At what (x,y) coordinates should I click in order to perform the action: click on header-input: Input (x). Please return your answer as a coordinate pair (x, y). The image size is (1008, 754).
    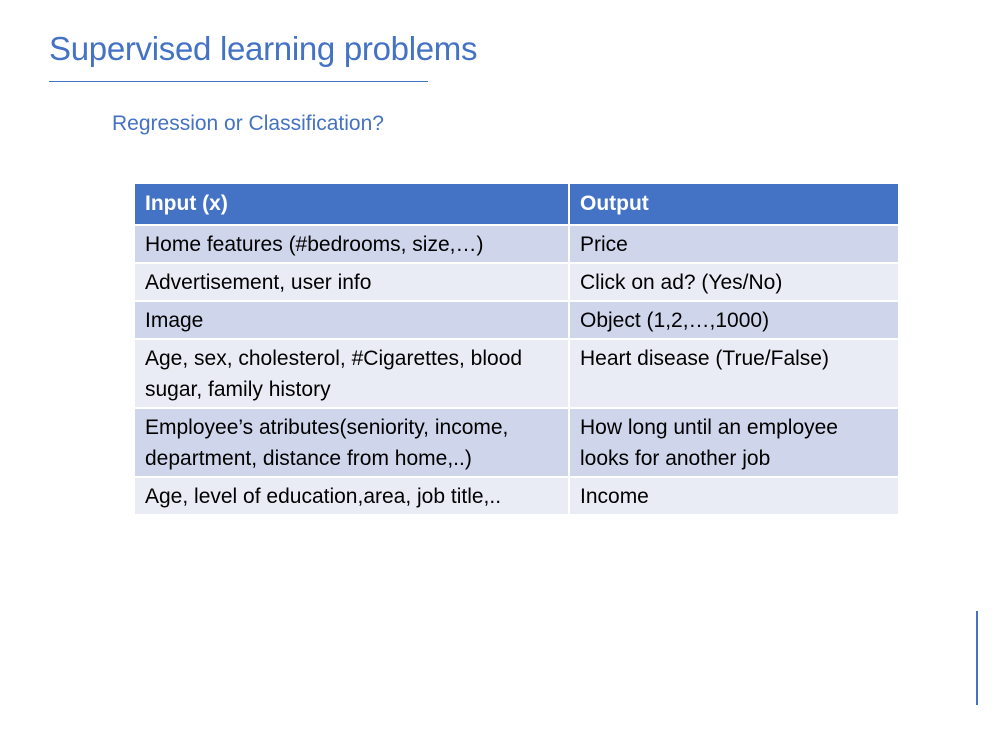
    Looking at the image, I should click on (352, 205).